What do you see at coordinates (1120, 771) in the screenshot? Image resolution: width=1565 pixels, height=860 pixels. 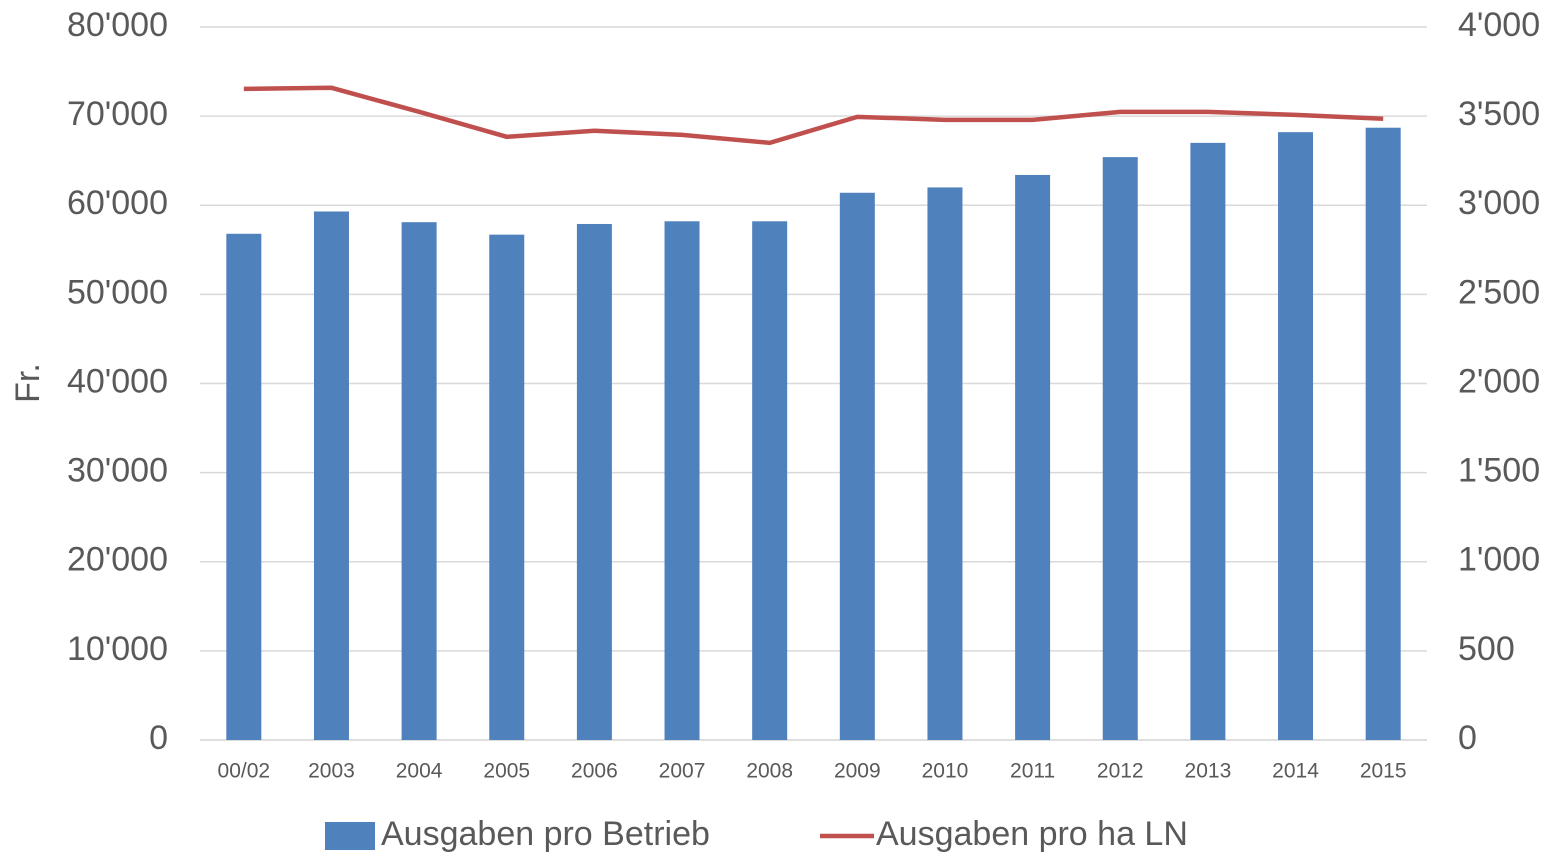 I see `x-tick-label: 2012` at bounding box center [1120, 771].